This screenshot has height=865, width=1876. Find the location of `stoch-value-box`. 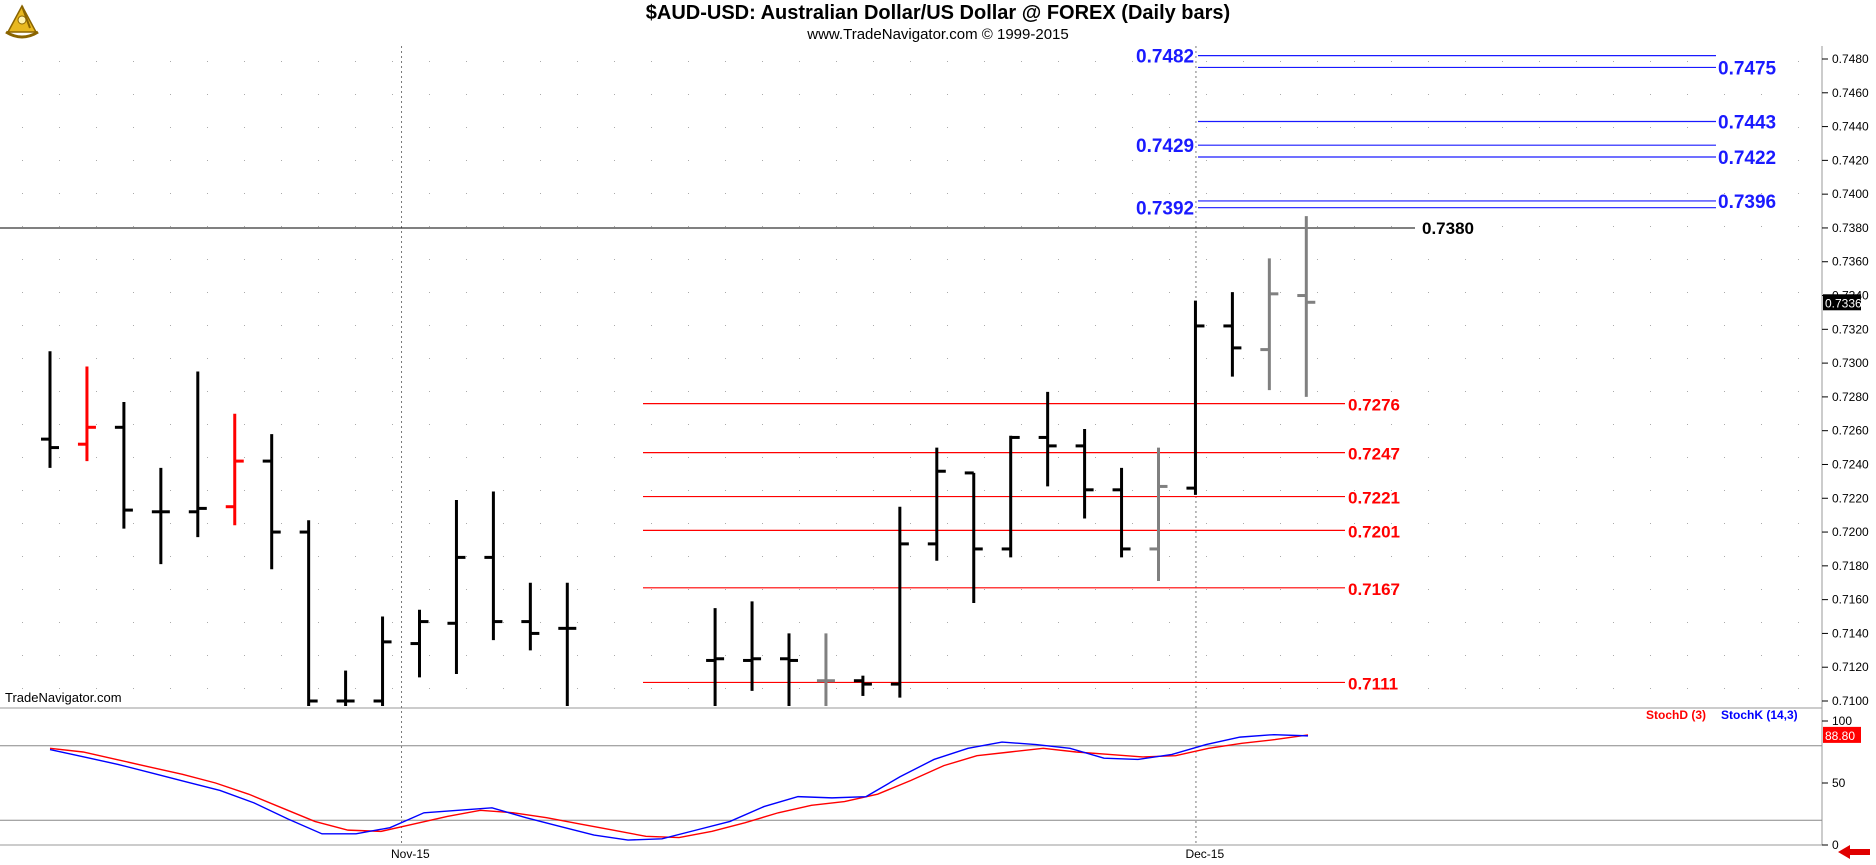

stoch-value-box is located at coordinates (1842, 734).